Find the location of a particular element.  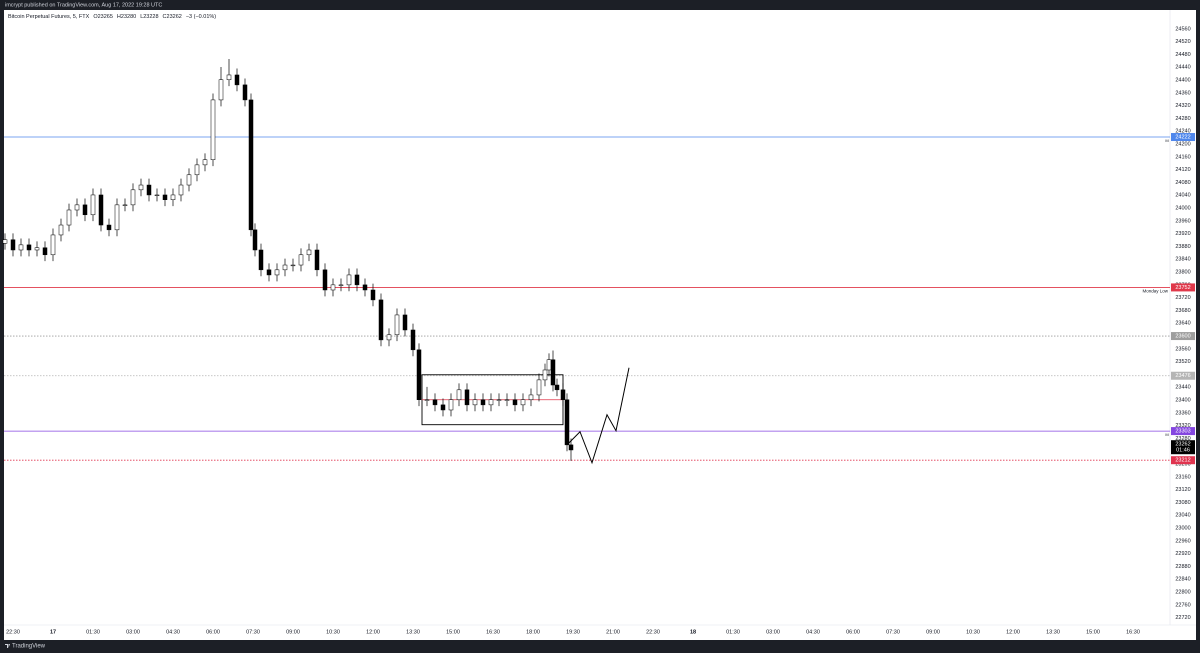

x-tick-label: 01:30 is located at coordinates (93, 632).